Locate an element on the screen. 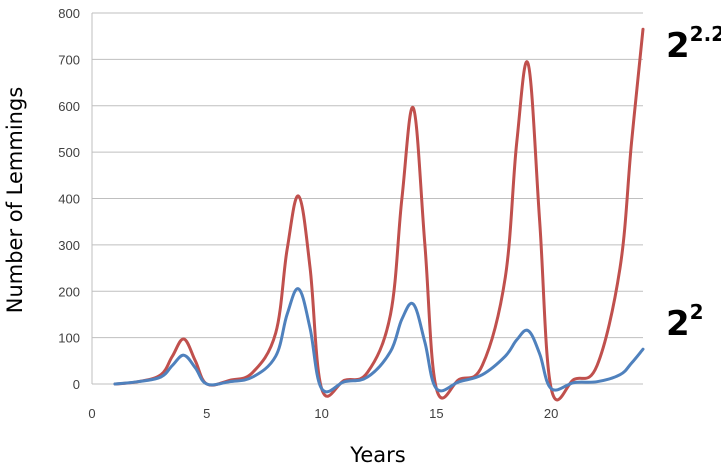 This screenshot has height=467, width=721. x-tick-label: 0 is located at coordinates (91, 413).